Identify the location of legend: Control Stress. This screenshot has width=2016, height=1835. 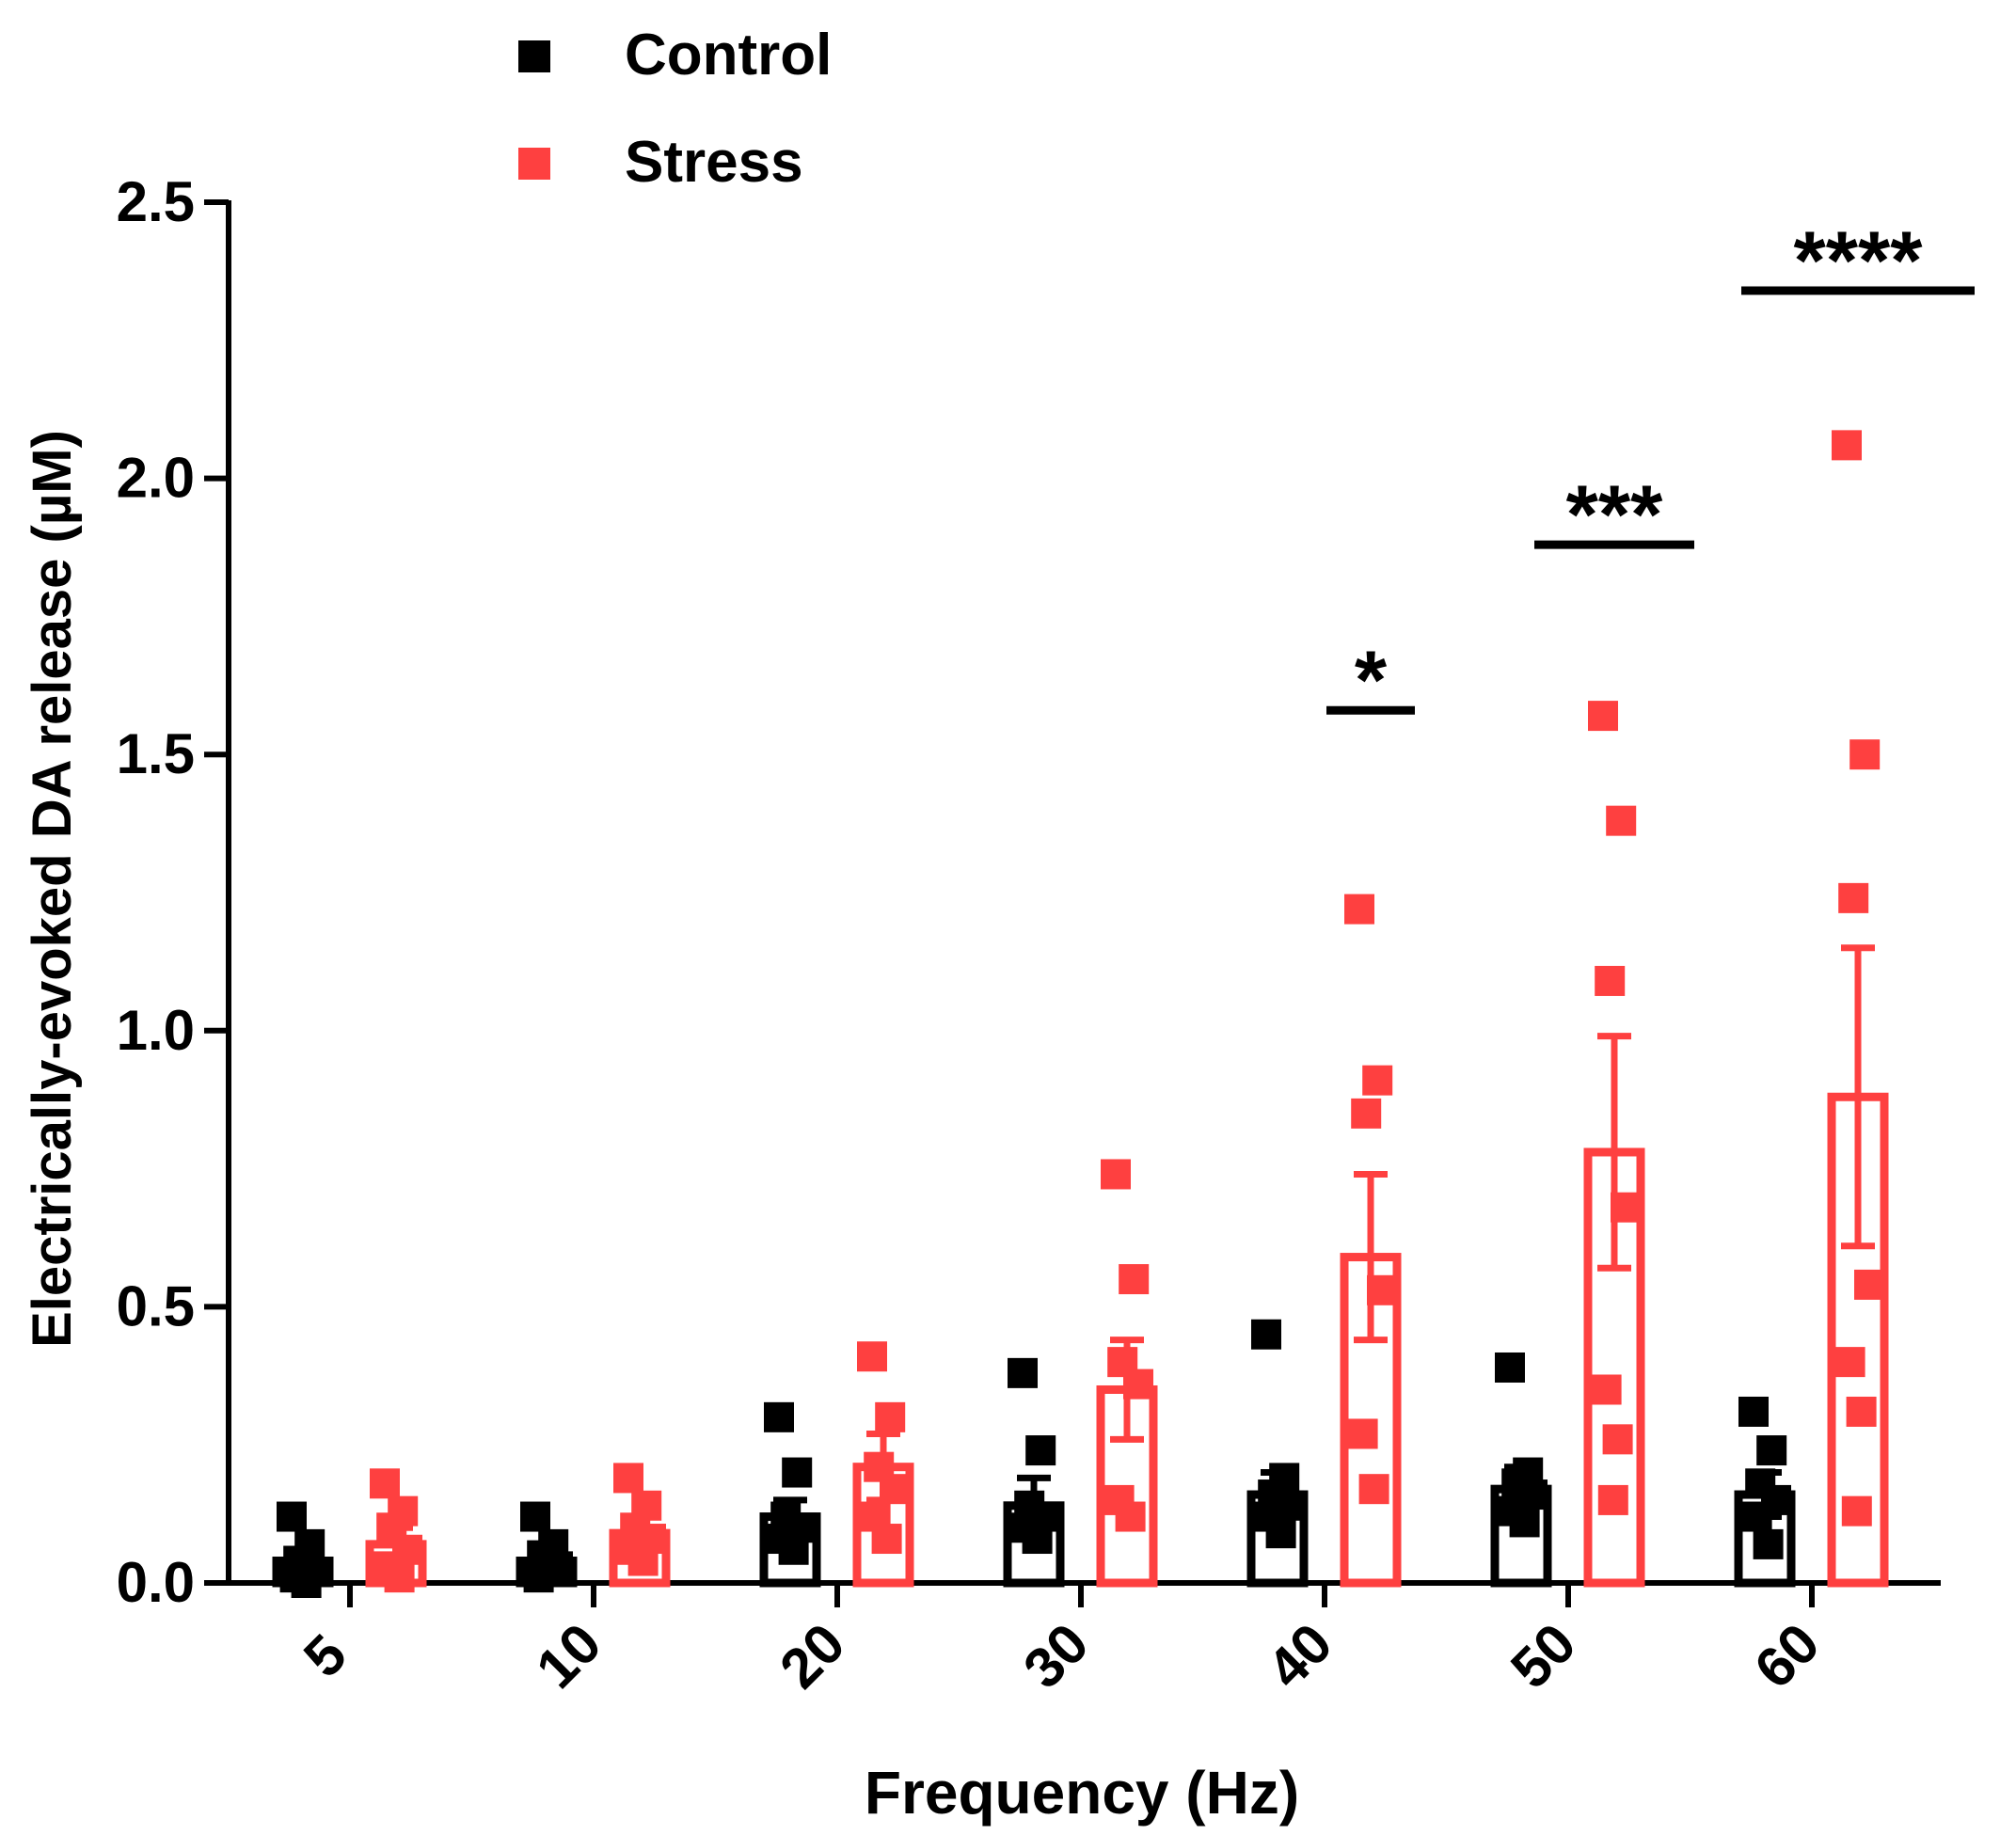
(675, 109).